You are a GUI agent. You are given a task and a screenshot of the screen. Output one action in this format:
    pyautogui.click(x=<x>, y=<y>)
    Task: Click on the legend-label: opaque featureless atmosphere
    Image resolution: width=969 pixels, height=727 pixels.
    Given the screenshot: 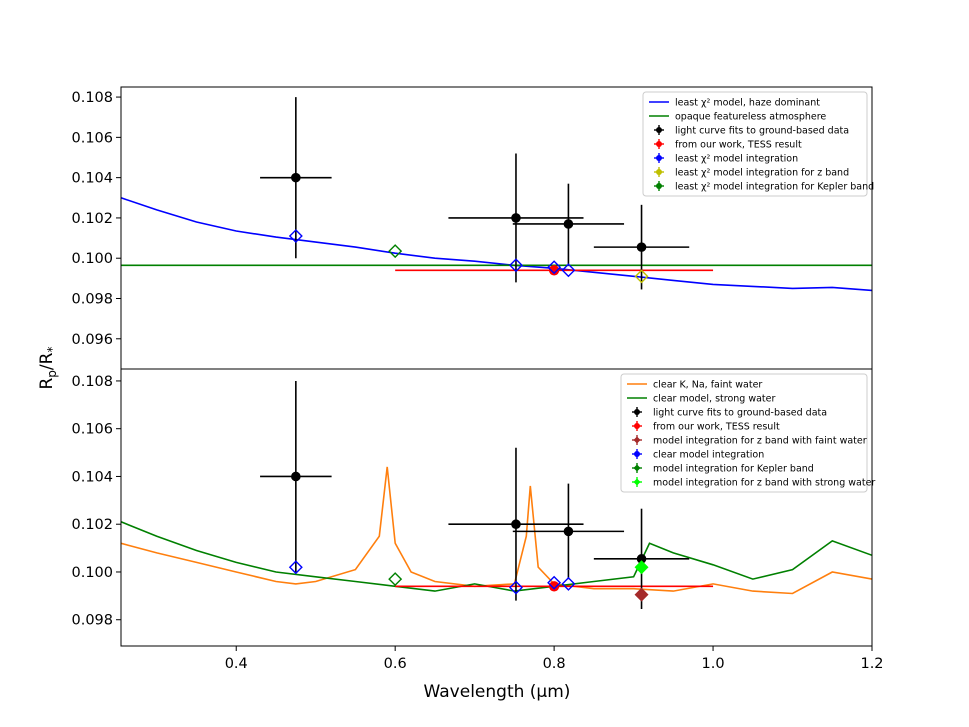 What is the action you would take?
    pyautogui.click(x=750, y=117)
    